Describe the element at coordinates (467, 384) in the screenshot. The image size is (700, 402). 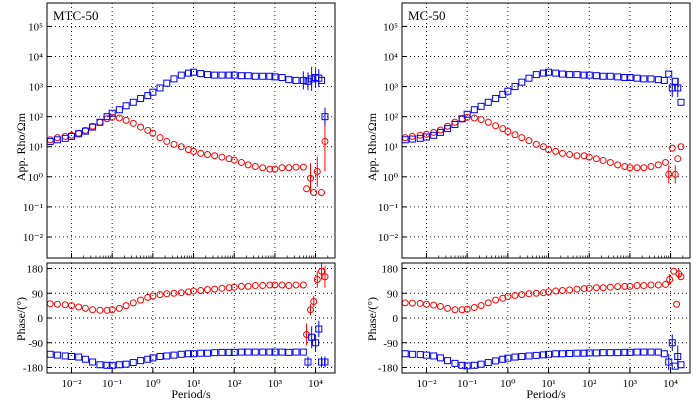
I see `x-tick-label: 10⁻¹` at that location.